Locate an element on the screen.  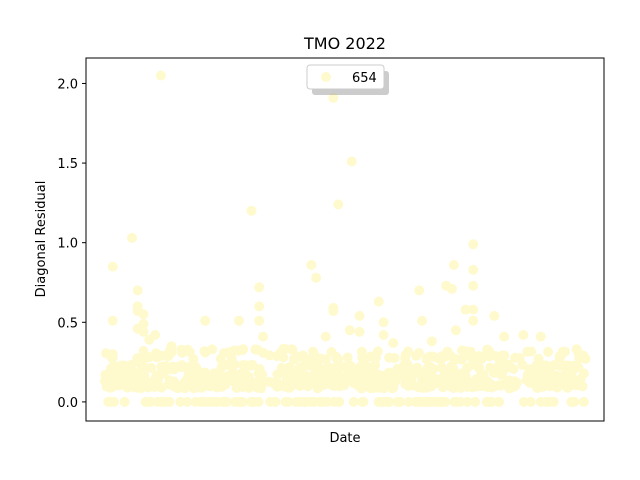
x-axis-label: Date is located at coordinates (344, 438).